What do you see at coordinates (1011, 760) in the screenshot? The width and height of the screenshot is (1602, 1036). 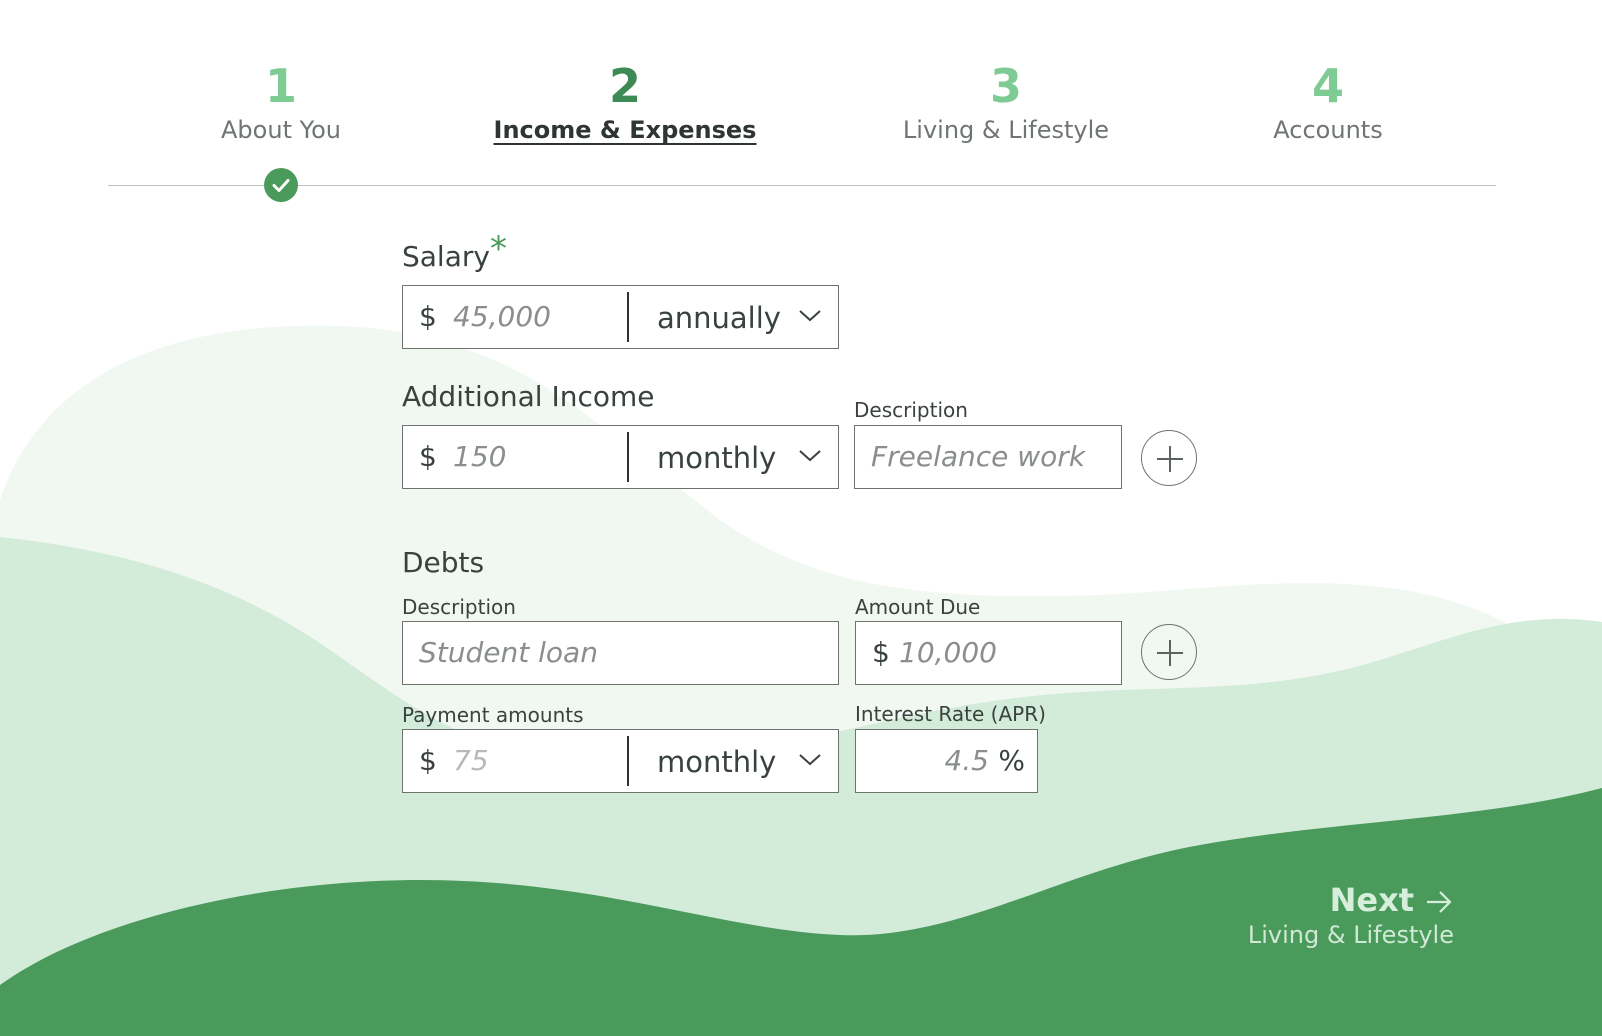 I see `percent-unit: %` at bounding box center [1011, 760].